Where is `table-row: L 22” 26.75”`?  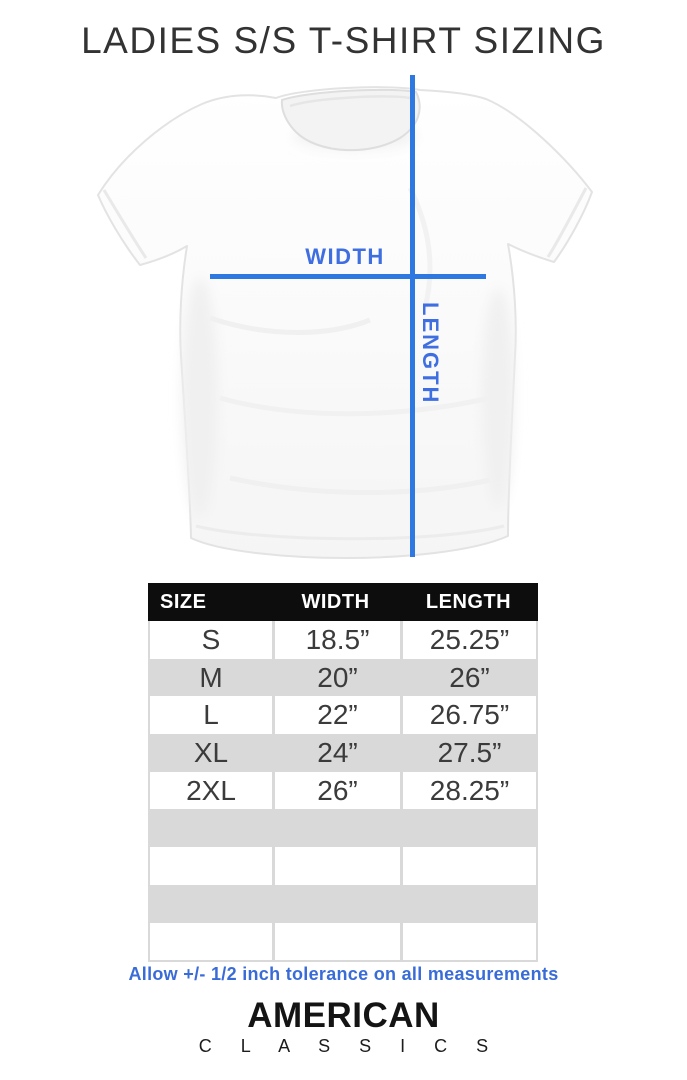
table-row: L 22” 26.75” is located at coordinates (343, 715).